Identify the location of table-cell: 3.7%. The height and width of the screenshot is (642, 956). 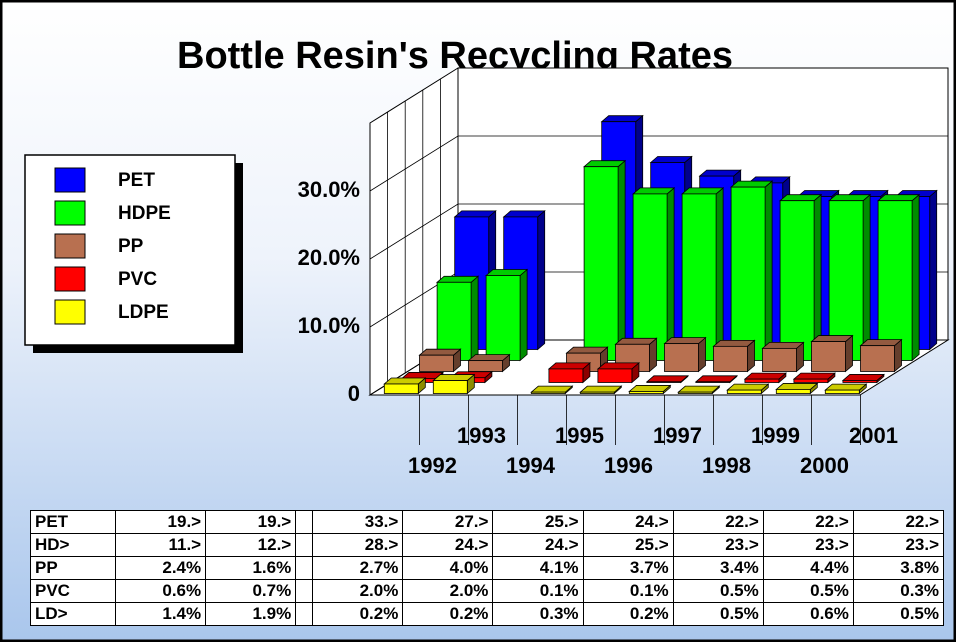
(628, 568).